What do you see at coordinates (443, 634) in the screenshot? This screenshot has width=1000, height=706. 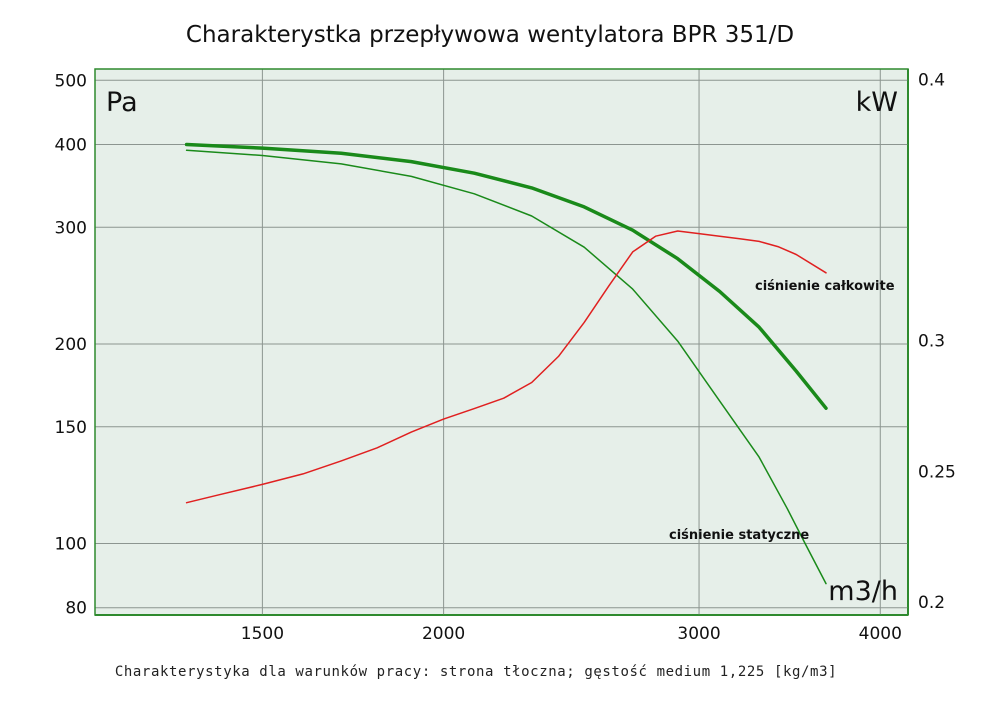 I see `x-tick-label: 2000` at bounding box center [443, 634].